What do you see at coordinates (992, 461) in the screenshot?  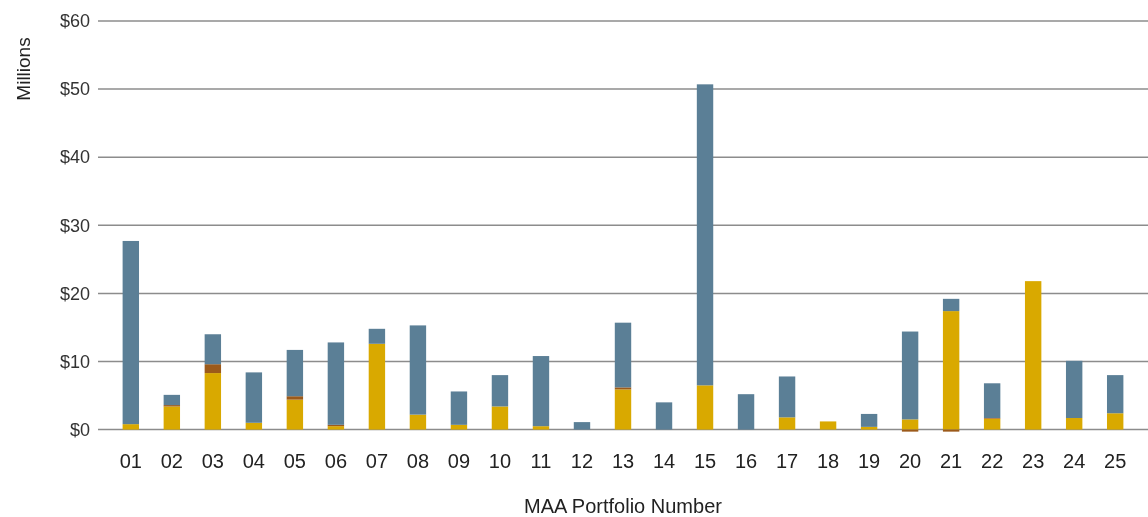 I see `x-tick-label: 22` at bounding box center [992, 461].